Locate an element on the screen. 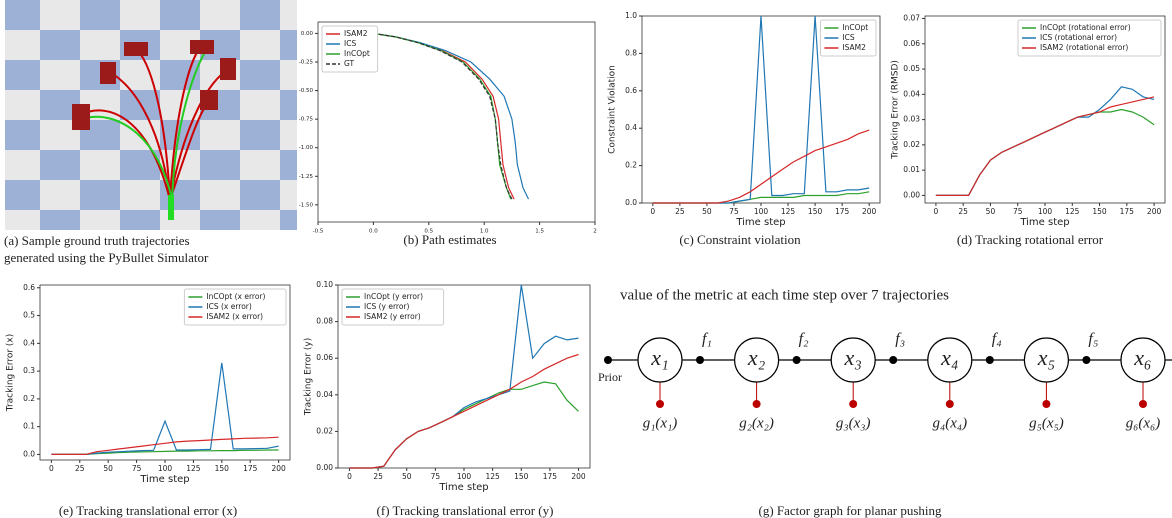 The width and height of the screenshot is (1172, 518). factor-label: f₅ is located at coordinates (1093, 339).